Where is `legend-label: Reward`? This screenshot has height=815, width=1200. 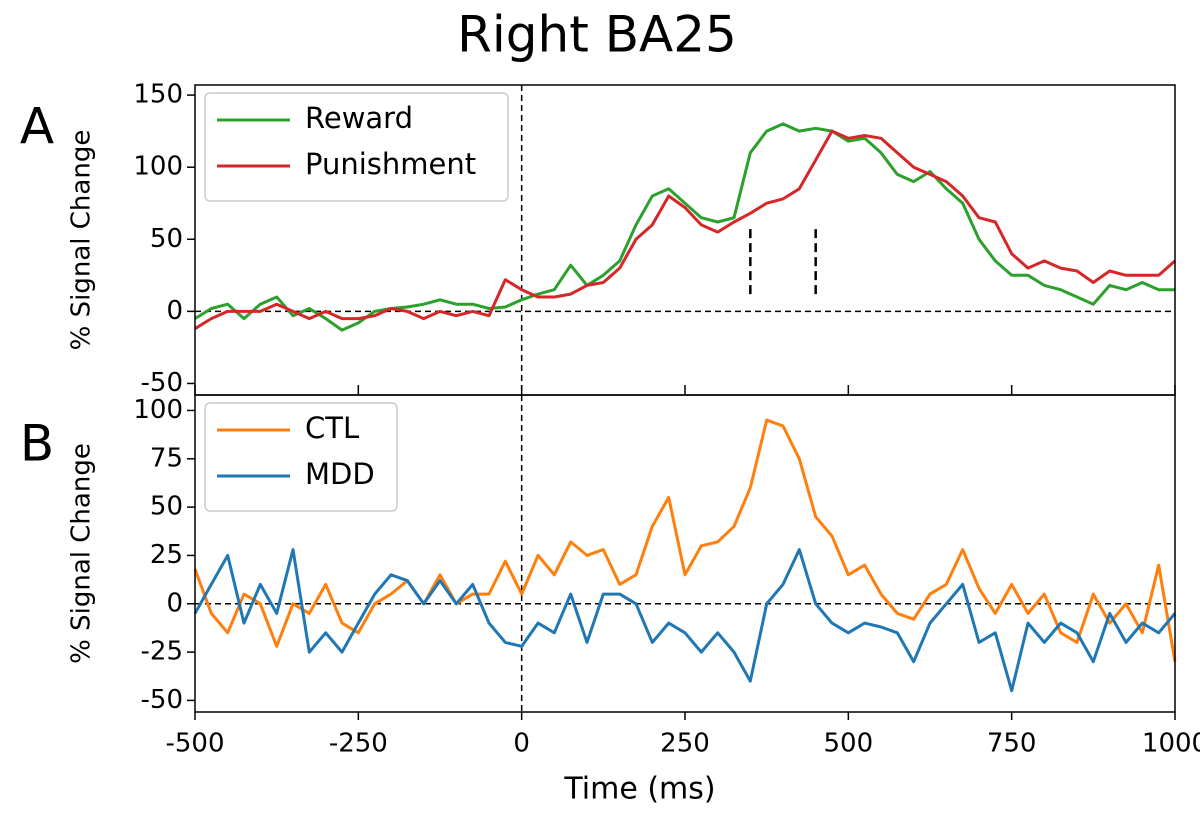 legend-label: Reward is located at coordinates (359, 118).